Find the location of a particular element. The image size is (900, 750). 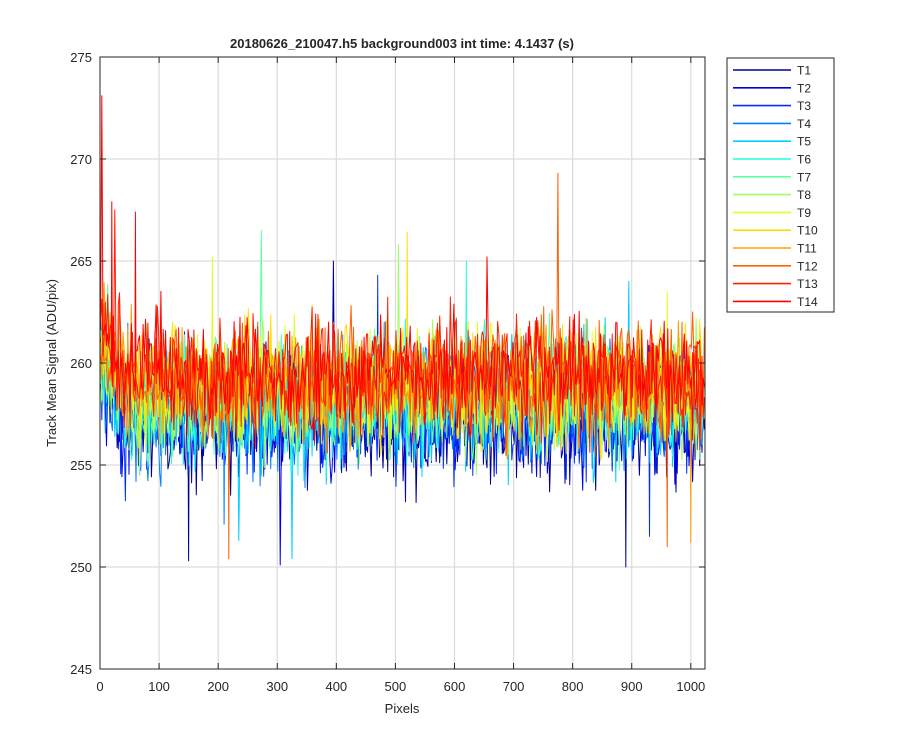

x-axis-label: Pixels is located at coordinates (402, 708).